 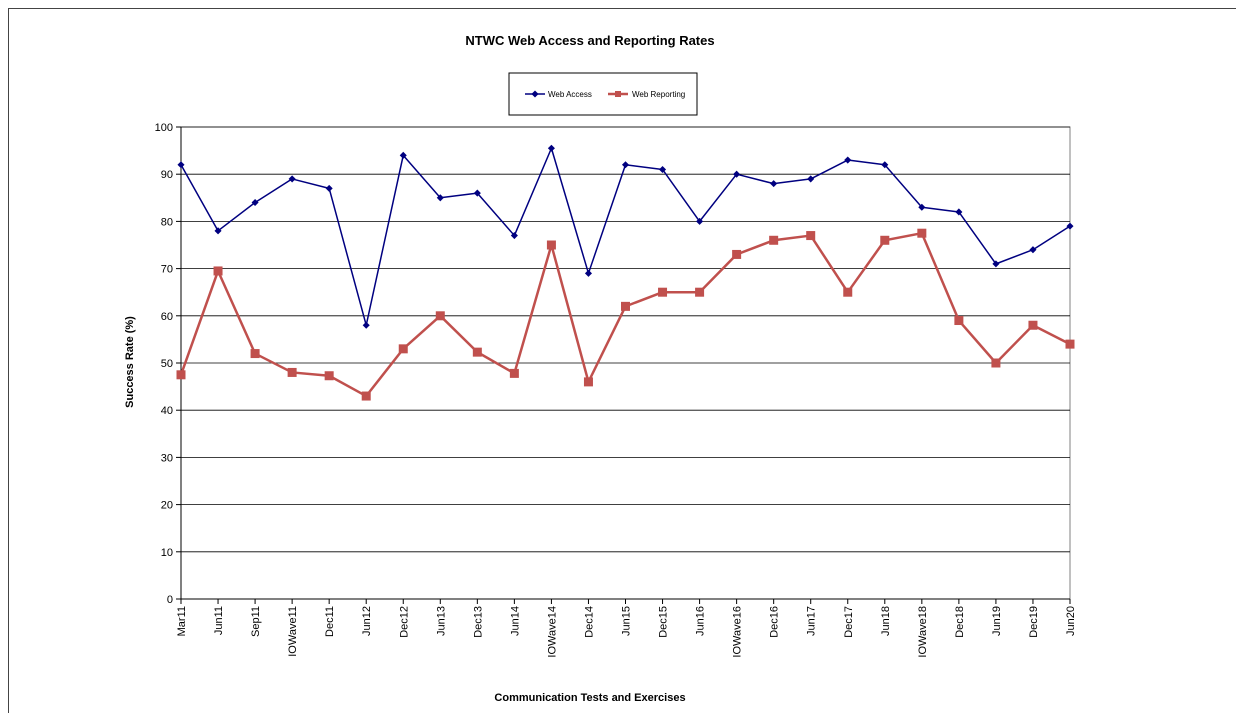 I want to click on y-tick-label: 40, so click(x=167, y=411).